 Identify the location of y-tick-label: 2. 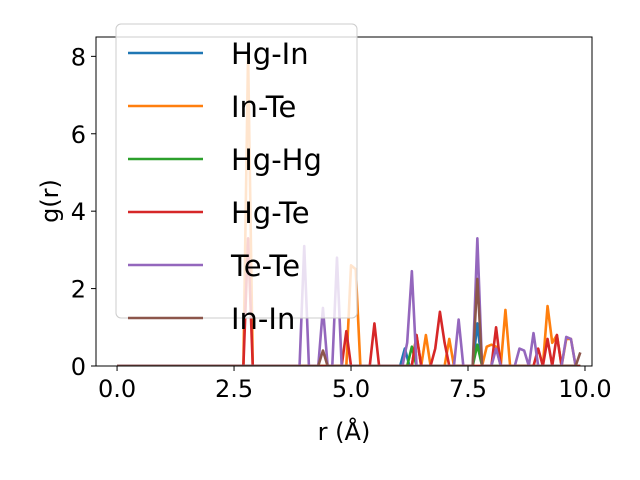
(78, 290).